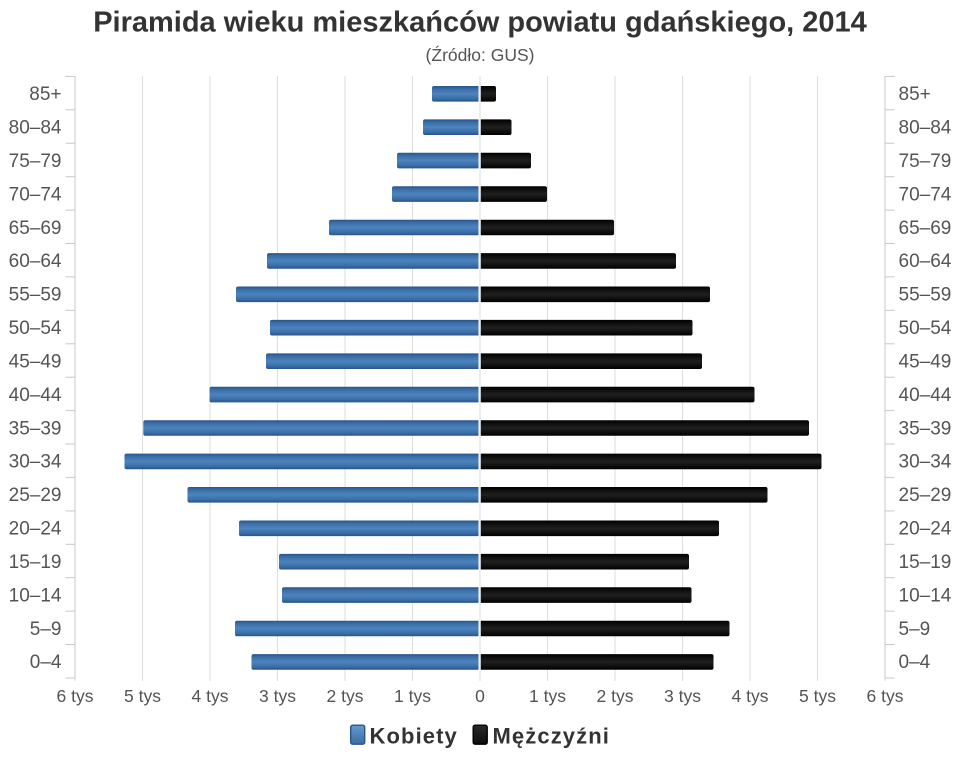  Describe the element at coordinates (551, 736) in the screenshot. I see `svg-text: Mężczyźni` at that location.